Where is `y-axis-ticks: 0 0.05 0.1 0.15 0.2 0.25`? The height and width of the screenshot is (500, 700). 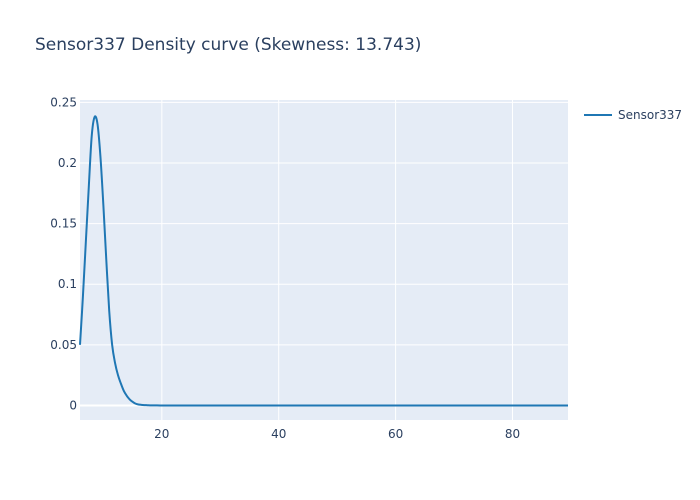
y-axis-ticks: 0 0.05 0.1 0.15 0.2 0.25 is located at coordinates (63, 253).